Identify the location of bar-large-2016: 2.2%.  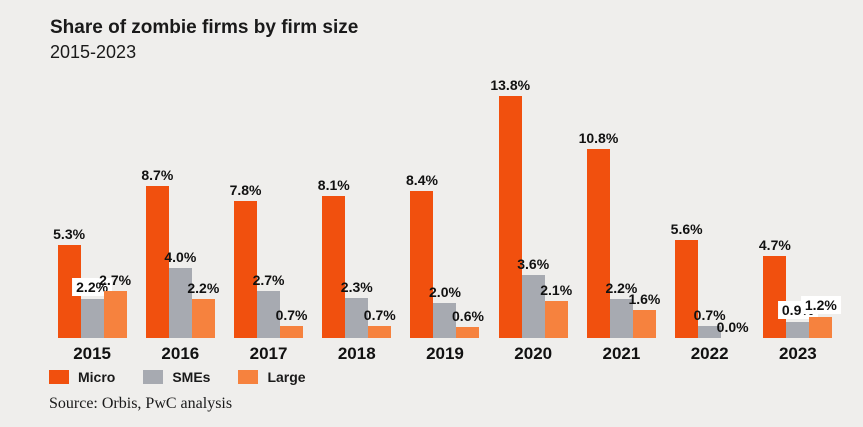
(203, 309).